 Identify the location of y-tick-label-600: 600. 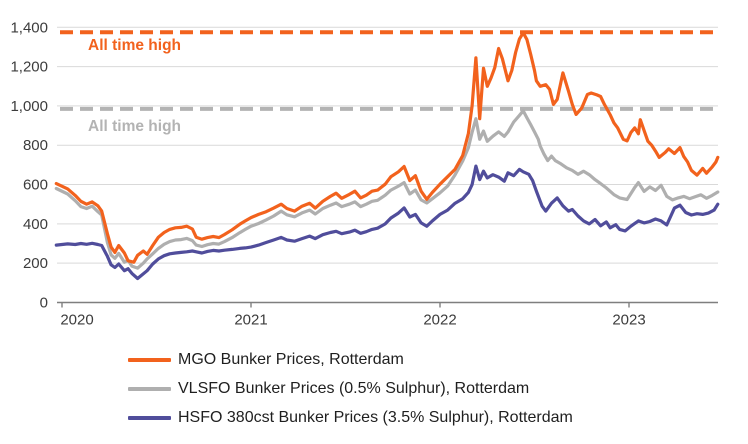
(35, 185).